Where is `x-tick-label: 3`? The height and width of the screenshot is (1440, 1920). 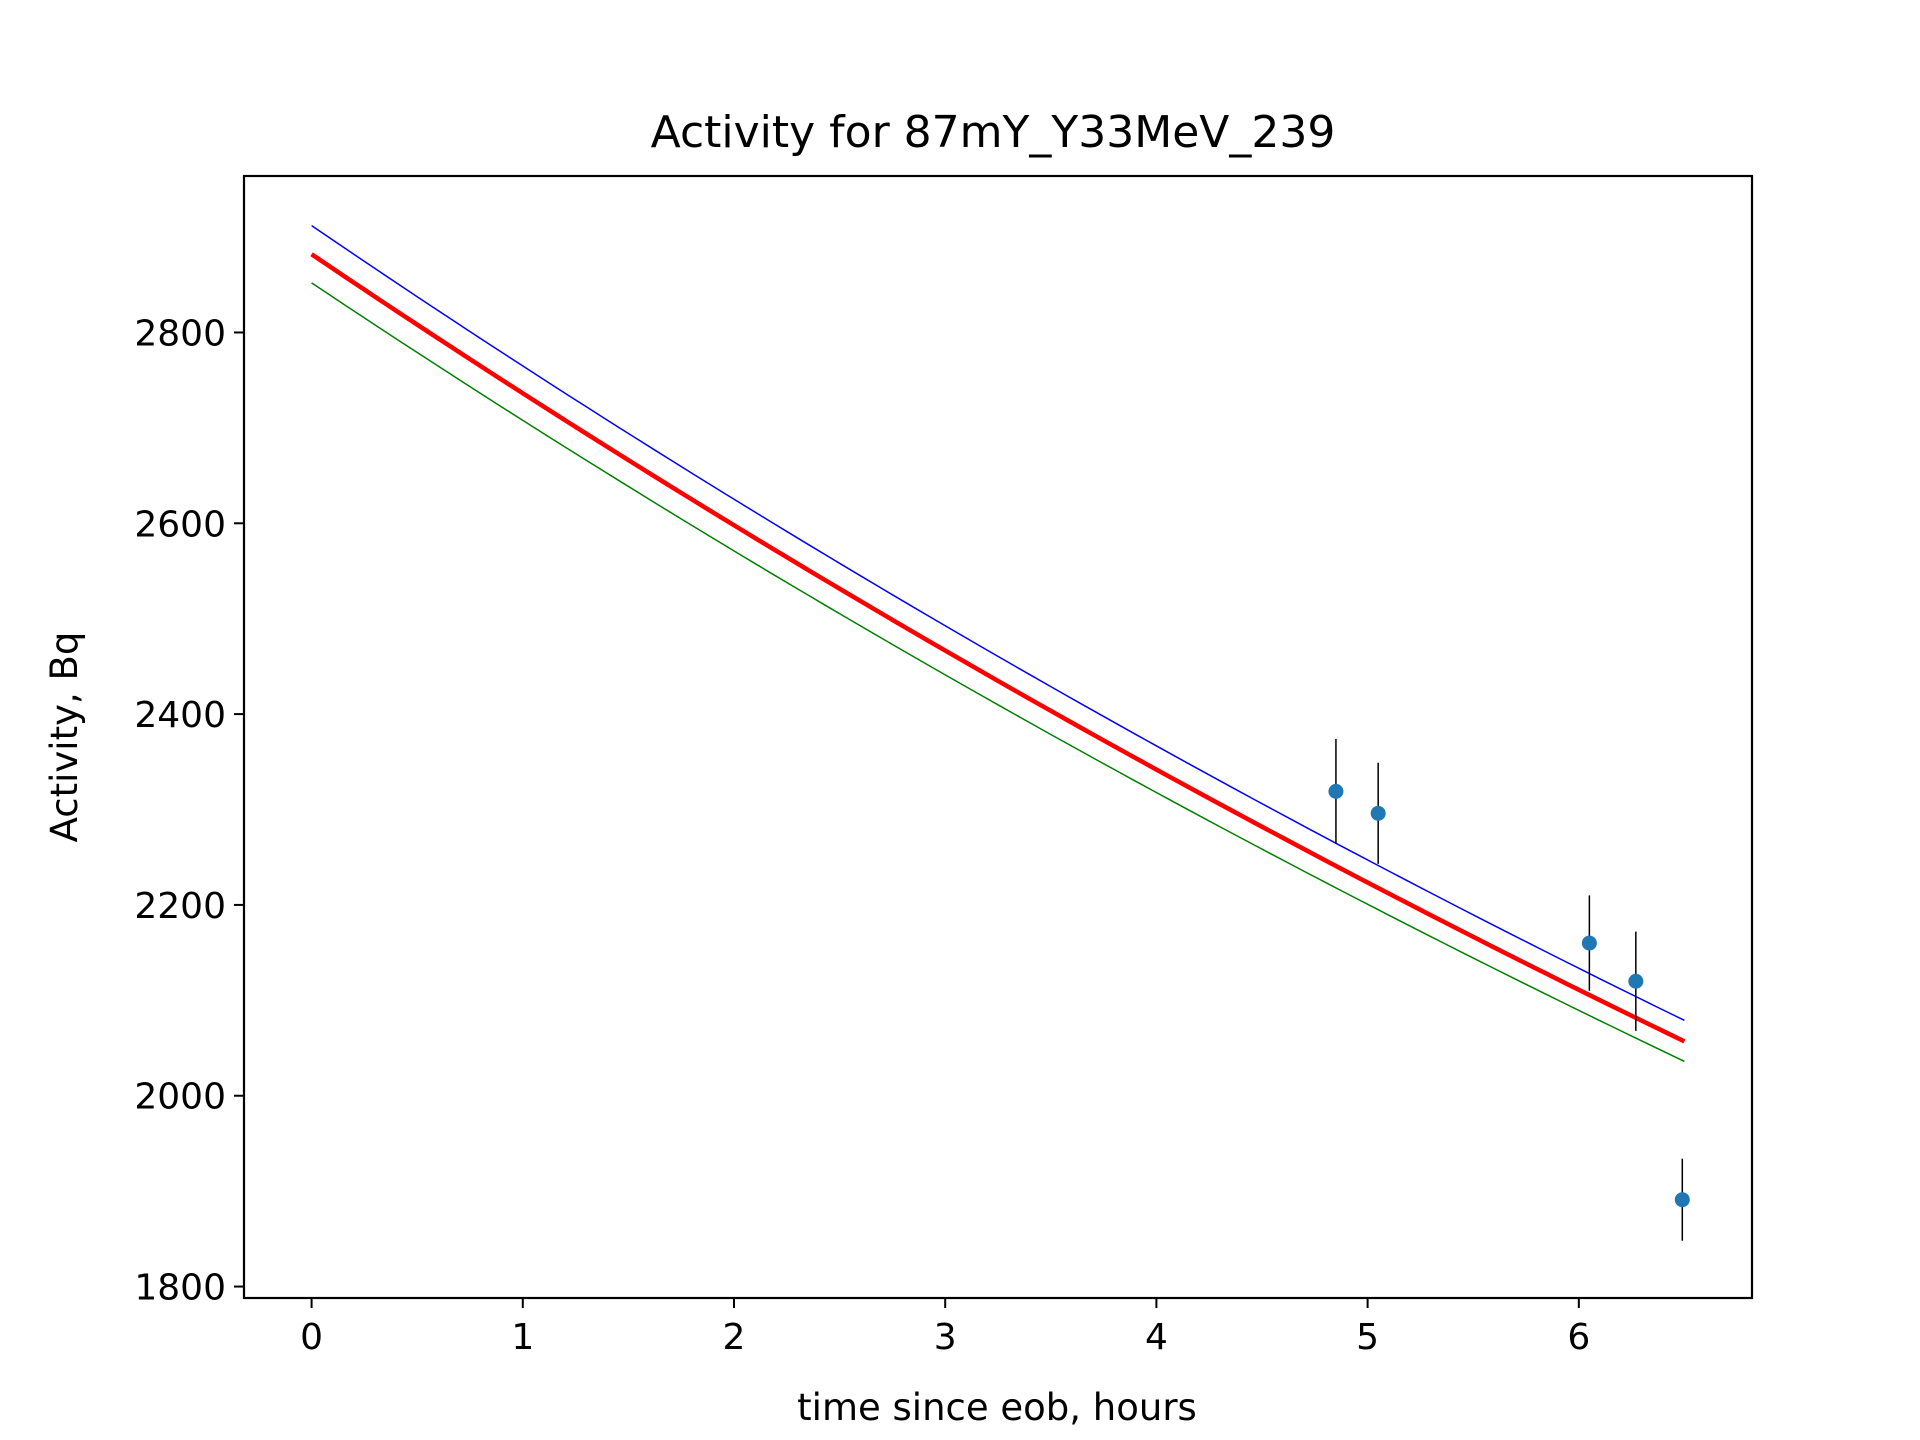
x-tick-label: 3 is located at coordinates (945, 1337).